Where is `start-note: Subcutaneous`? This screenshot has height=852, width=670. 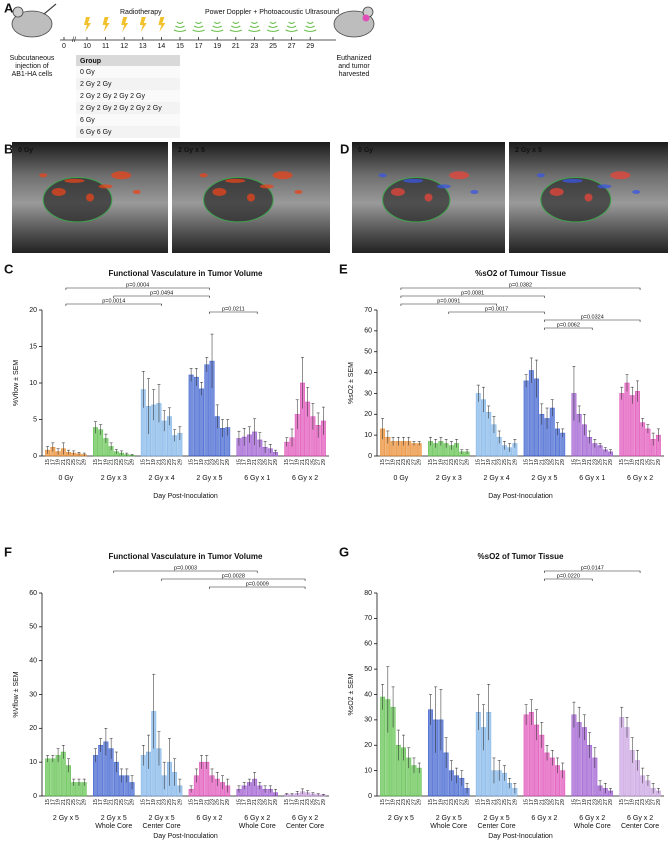 start-note: Subcutaneous is located at coordinates (32, 58).